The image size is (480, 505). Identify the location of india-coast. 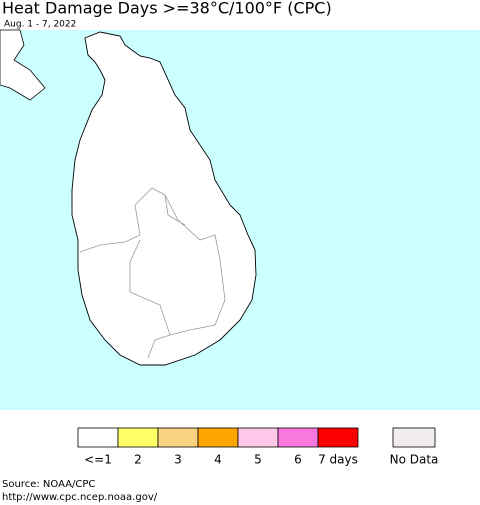
(23, 65).